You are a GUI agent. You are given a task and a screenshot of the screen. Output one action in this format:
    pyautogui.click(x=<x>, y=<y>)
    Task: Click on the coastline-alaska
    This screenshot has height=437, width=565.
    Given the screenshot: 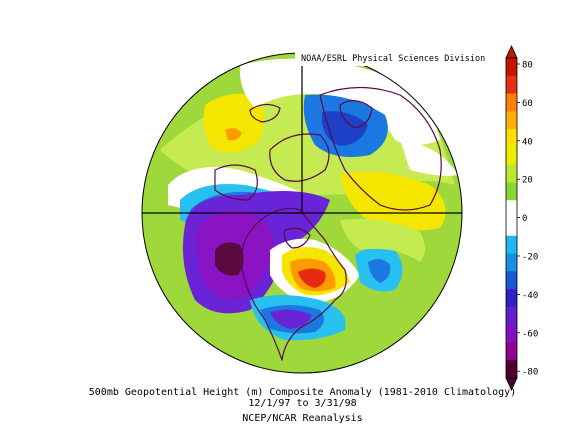 What is the action you would take?
    pyautogui.click(x=236, y=182)
    